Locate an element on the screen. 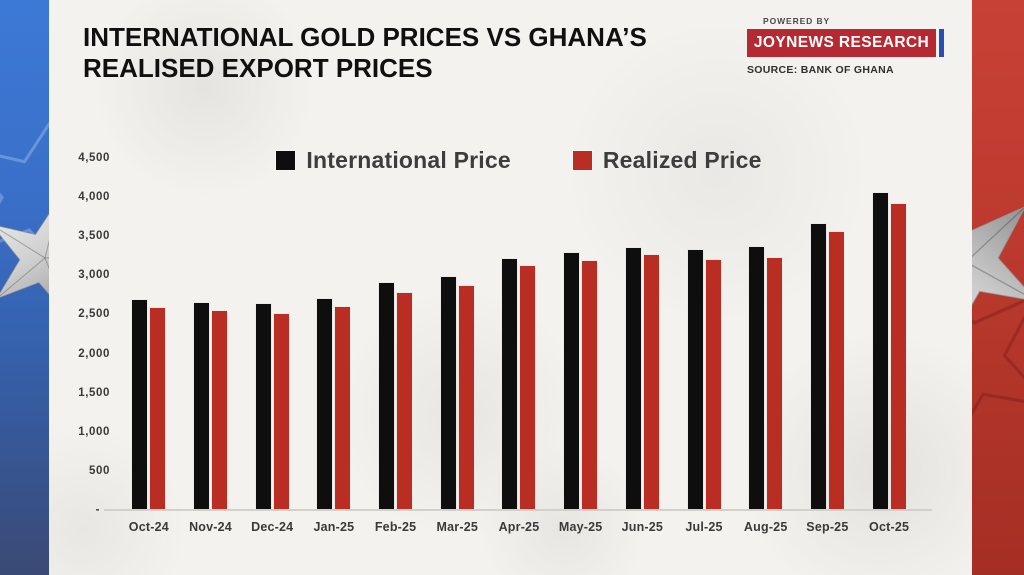  left-flag-band is located at coordinates (24, 287).